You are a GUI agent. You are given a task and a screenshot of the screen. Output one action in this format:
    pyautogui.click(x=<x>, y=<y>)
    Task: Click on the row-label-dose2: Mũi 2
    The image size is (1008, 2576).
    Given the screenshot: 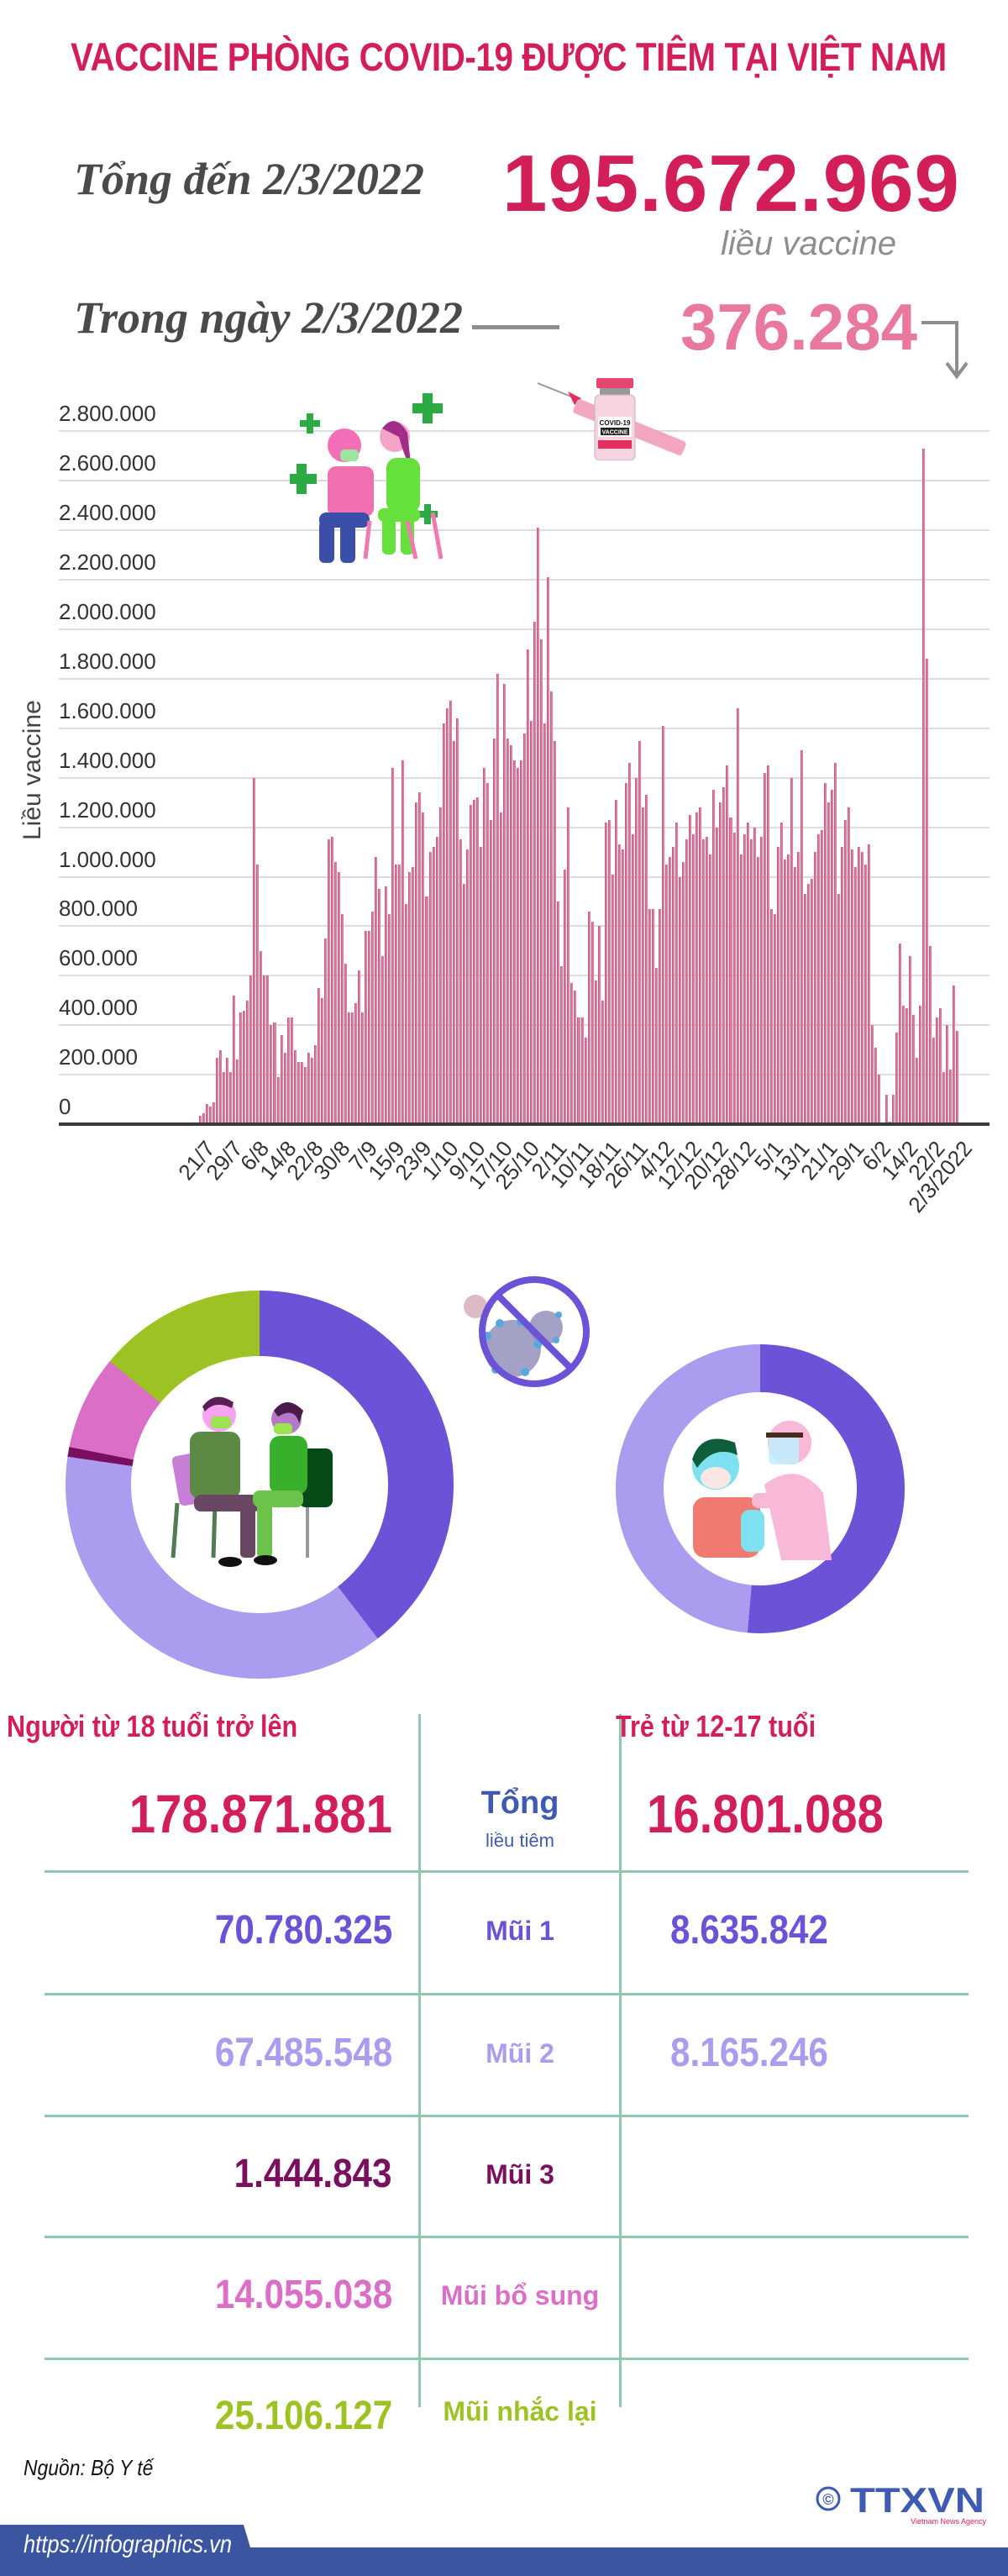 What is the action you would take?
    pyautogui.click(x=520, y=2053)
    